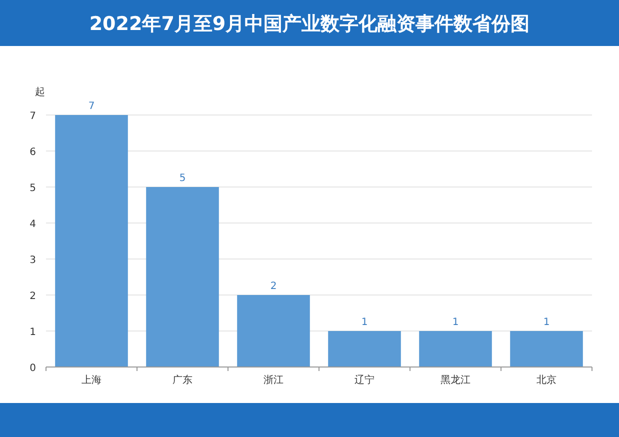  Describe the element at coordinates (455, 380) in the screenshot. I see `x-tick-label: 黑龙江` at that location.